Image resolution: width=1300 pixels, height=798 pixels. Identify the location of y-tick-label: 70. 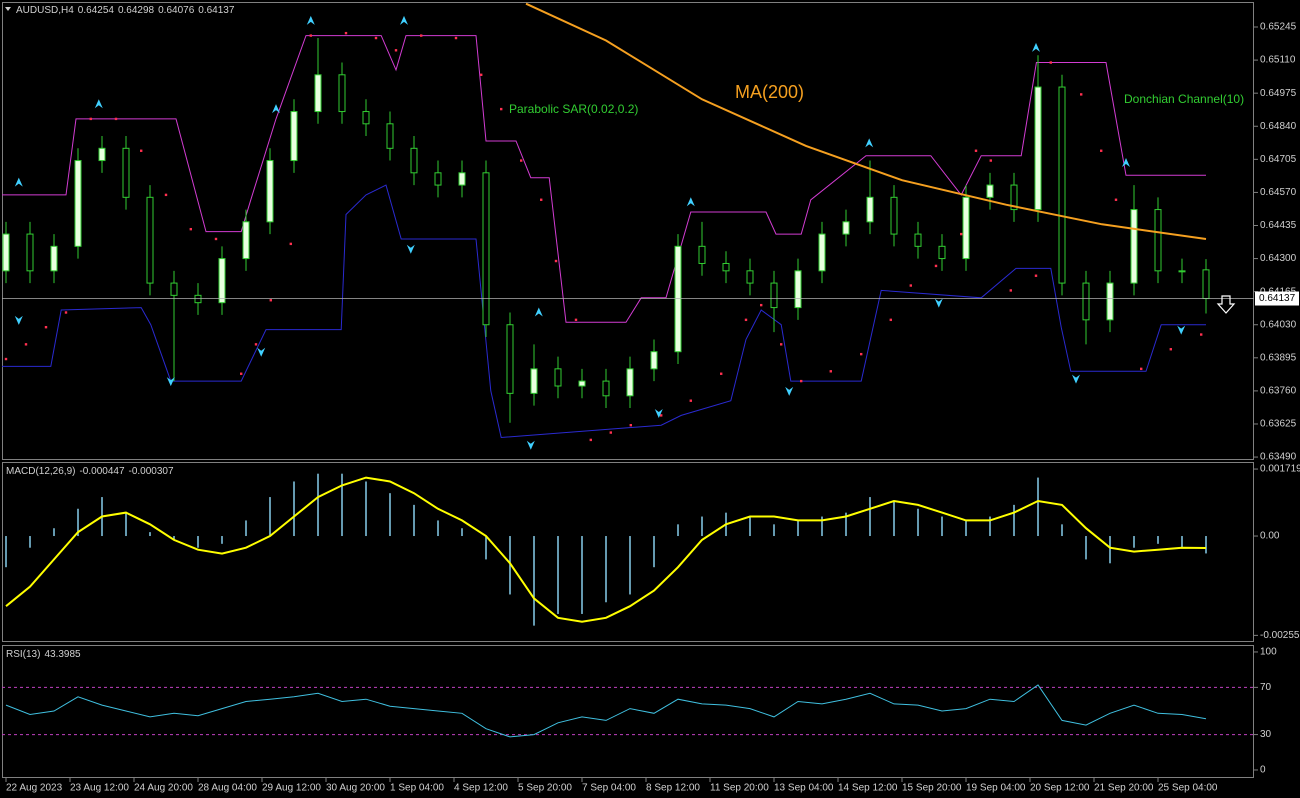
(1266, 687).